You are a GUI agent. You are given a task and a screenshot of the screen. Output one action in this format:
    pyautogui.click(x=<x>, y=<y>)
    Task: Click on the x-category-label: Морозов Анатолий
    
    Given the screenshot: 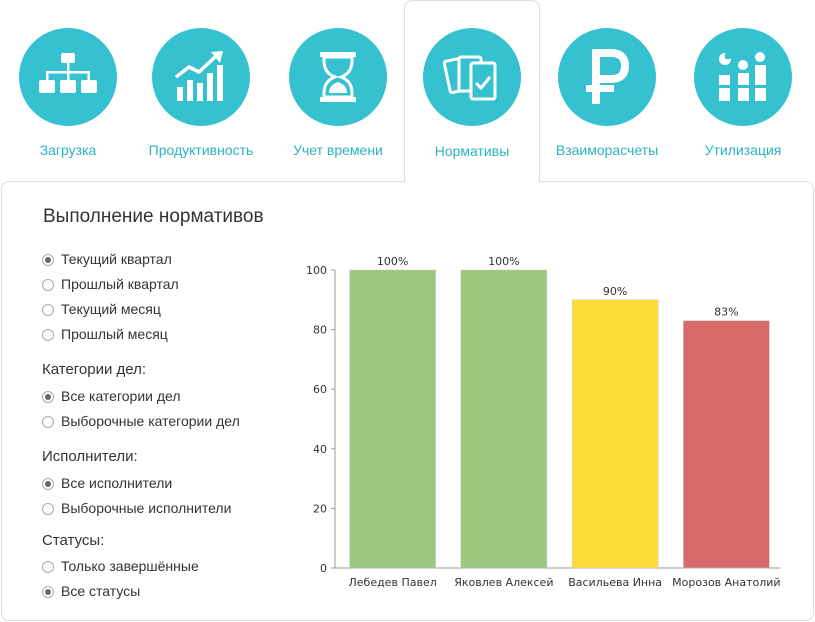 What is the action you would take?
    pyautogui.click(x=726, y=582)
    